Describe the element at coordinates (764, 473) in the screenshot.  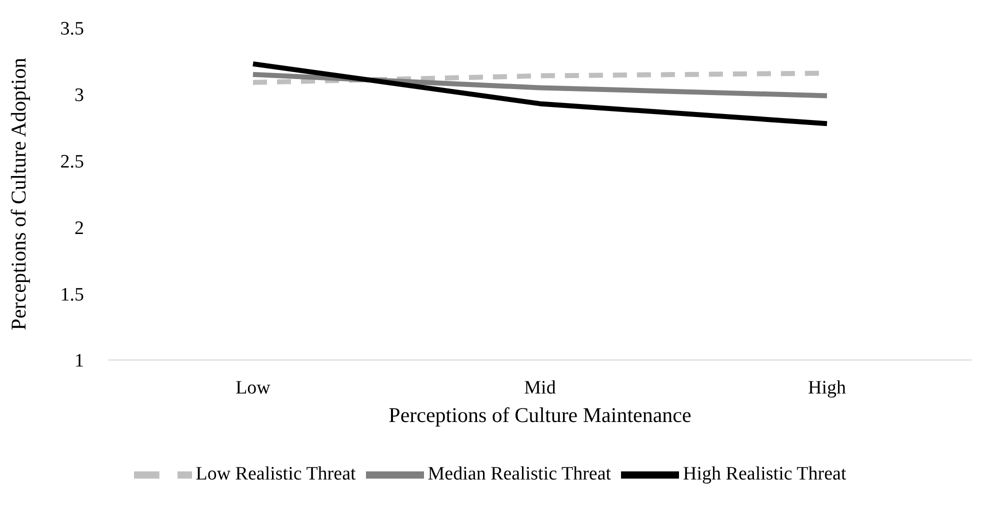
I see `legend-label: High Realistic Threat` at that location.